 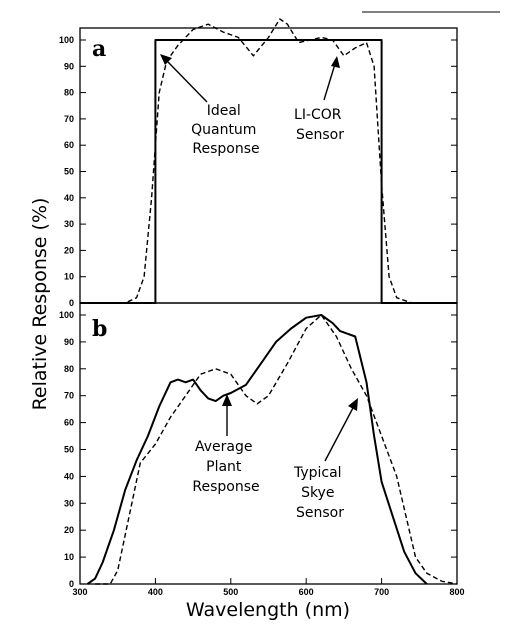 I want to click on annotation-typical-skye-sensor: Typical Skye Sensor, so click(x=325, y=459).